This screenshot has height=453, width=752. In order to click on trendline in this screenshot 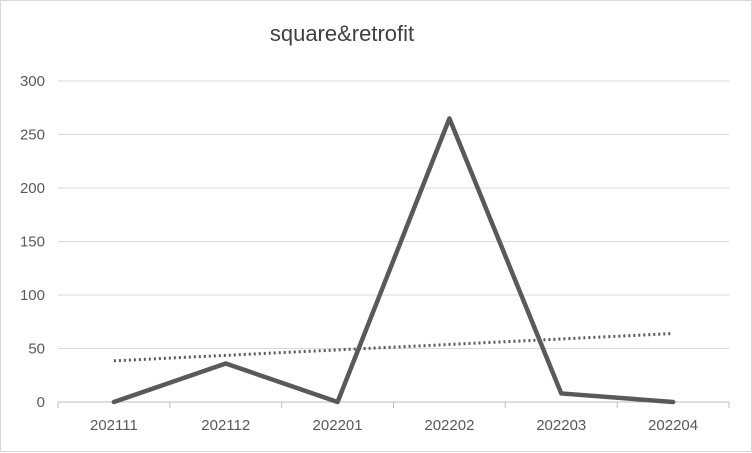, I will do `click(393, 347)`.